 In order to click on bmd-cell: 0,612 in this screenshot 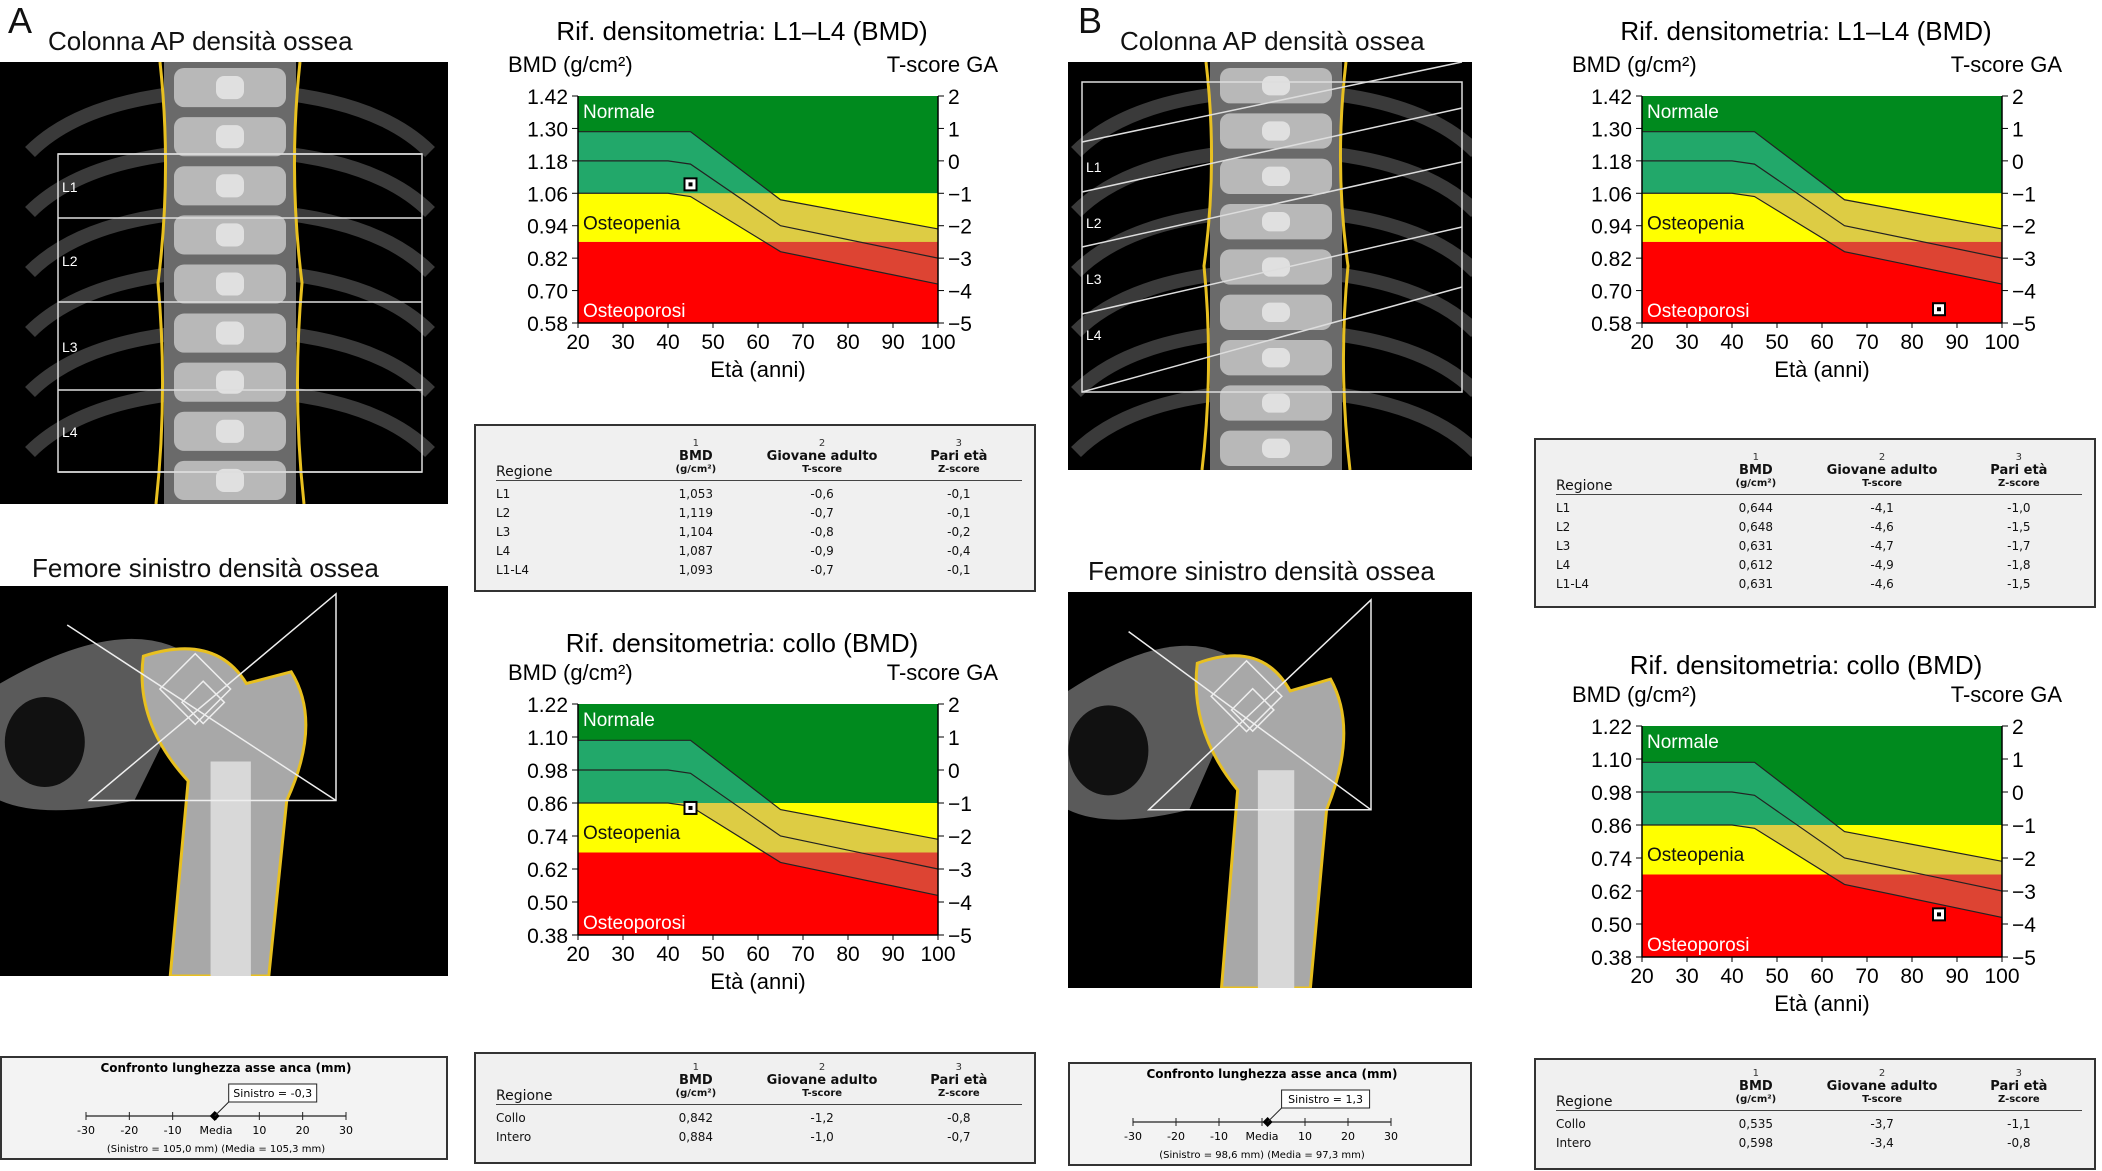, I will do `click(1756, 565)`.